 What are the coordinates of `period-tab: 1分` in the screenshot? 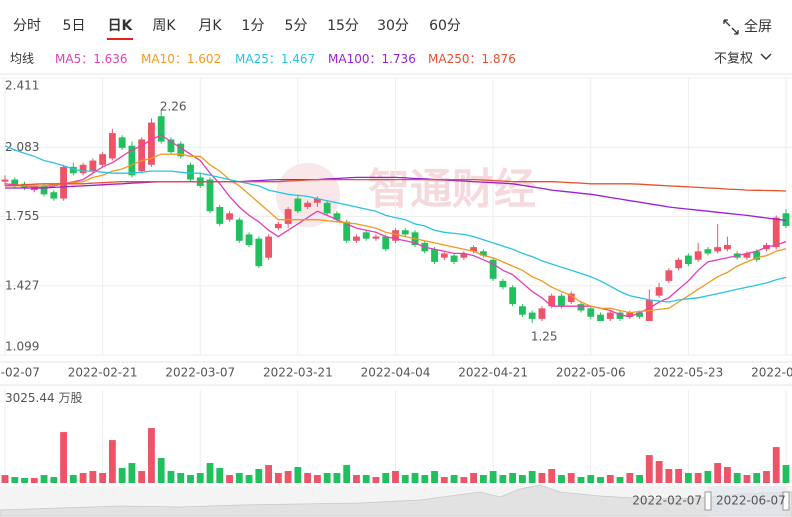 It's located at (253, 26).